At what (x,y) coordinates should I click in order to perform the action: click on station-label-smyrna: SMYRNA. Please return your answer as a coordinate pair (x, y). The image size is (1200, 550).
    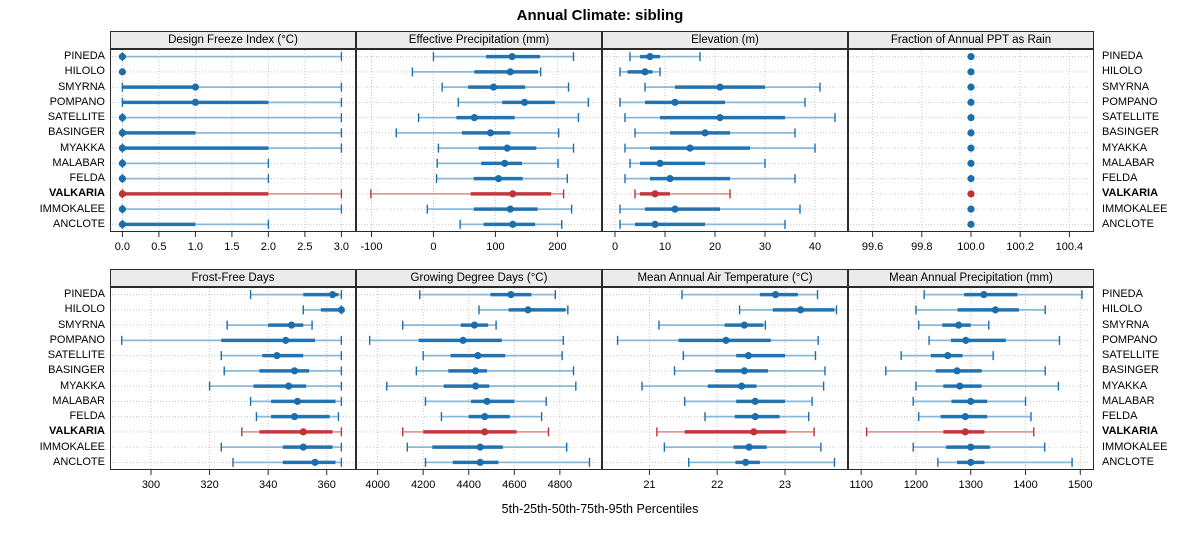
    Looking at the image, I should click on (1126, 86).